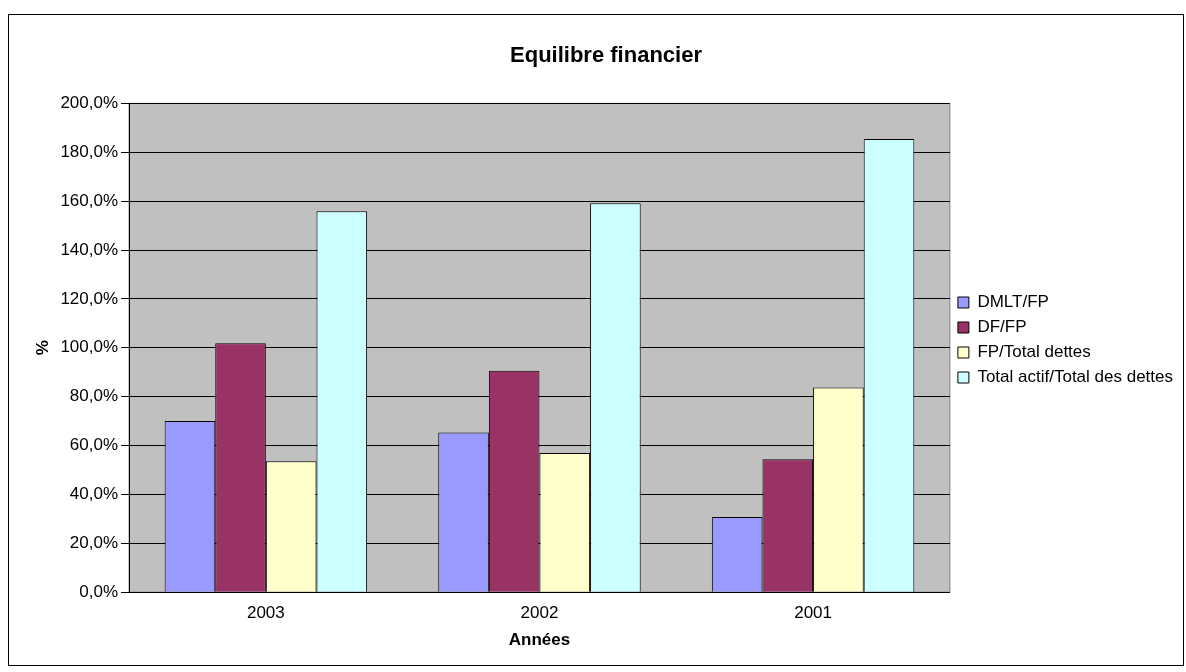 This screenshot has height=672, width=1186. Describe the element at coordinates (1034, 352) in the screenshot. I see `legend-label: FP/Total dettes` at that location.